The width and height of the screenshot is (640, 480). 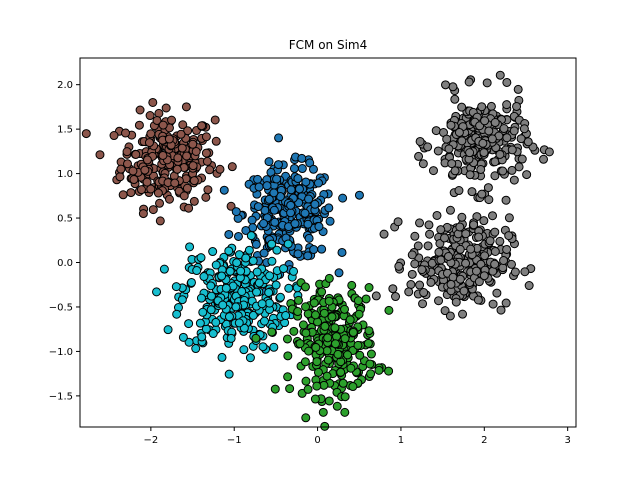 What do you see at coordinates (65, 174) in the screenshot?
I see `y-tick-label: 1.0` at bounding box center [65, 174].